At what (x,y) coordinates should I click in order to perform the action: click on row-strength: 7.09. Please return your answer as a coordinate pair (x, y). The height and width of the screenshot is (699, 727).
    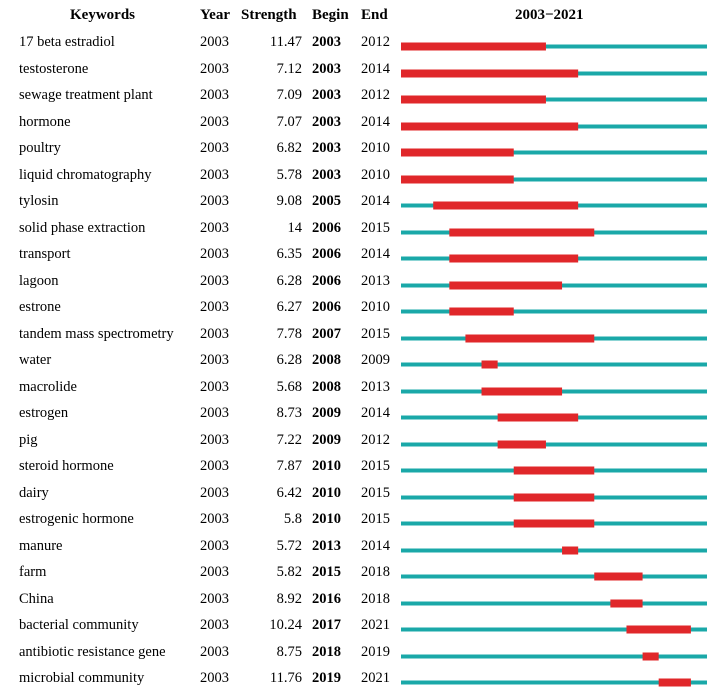
    Looking at the image, I should click on (289, 95).